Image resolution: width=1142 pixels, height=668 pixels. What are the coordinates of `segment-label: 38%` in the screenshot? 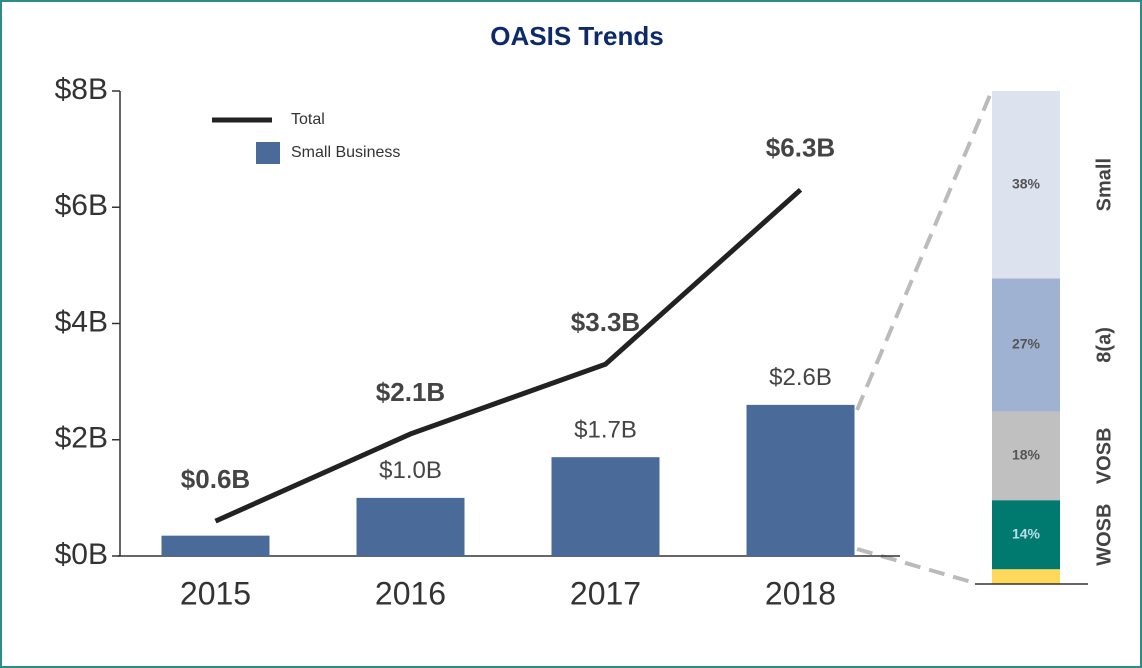 It's located at (1026, 183).